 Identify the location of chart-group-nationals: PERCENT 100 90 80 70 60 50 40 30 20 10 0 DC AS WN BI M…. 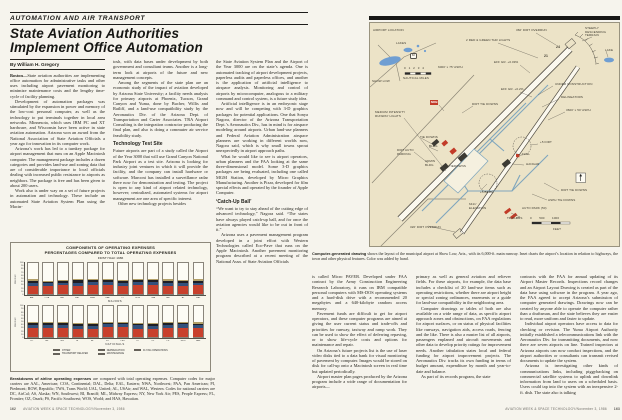
(110, 325).